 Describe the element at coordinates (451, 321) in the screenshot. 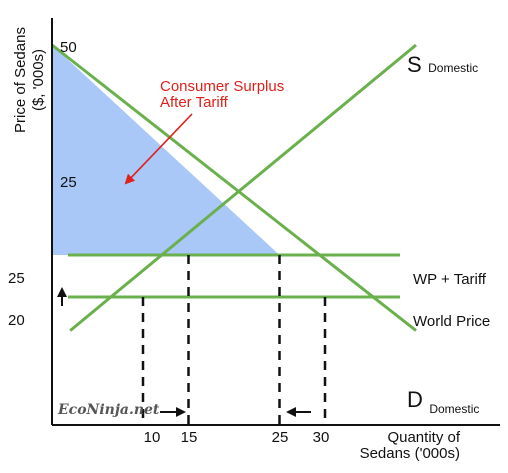

I see `world-price-label: World Price` at that location.